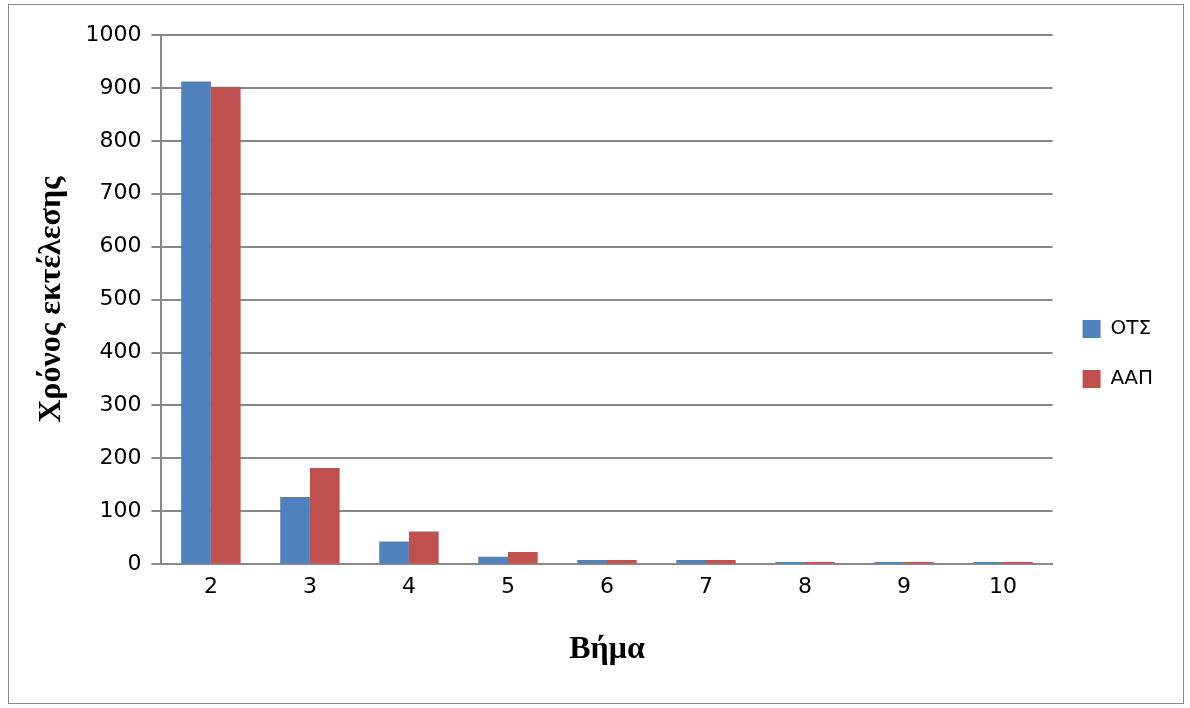 Image resolution: width=1190 pixels, height=708 pixels. I want to click on x-tick-label: 9, so click(904, 586).